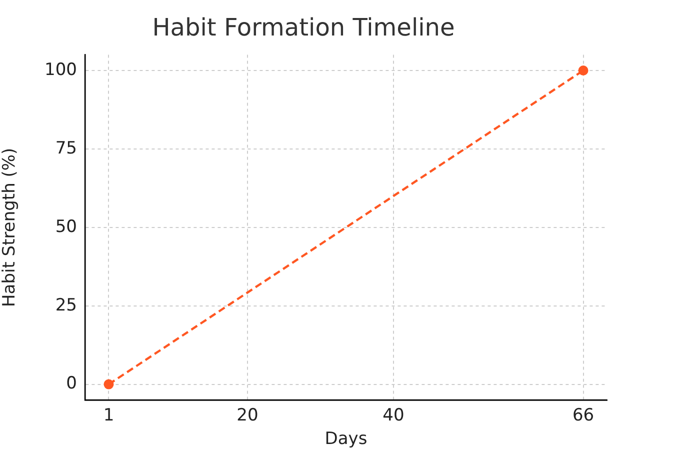 This screenshot has height=450, width=675. Describe the element at coordinates (346, 439) in the screenshot. I see `x-axis-title: Days` at that location.